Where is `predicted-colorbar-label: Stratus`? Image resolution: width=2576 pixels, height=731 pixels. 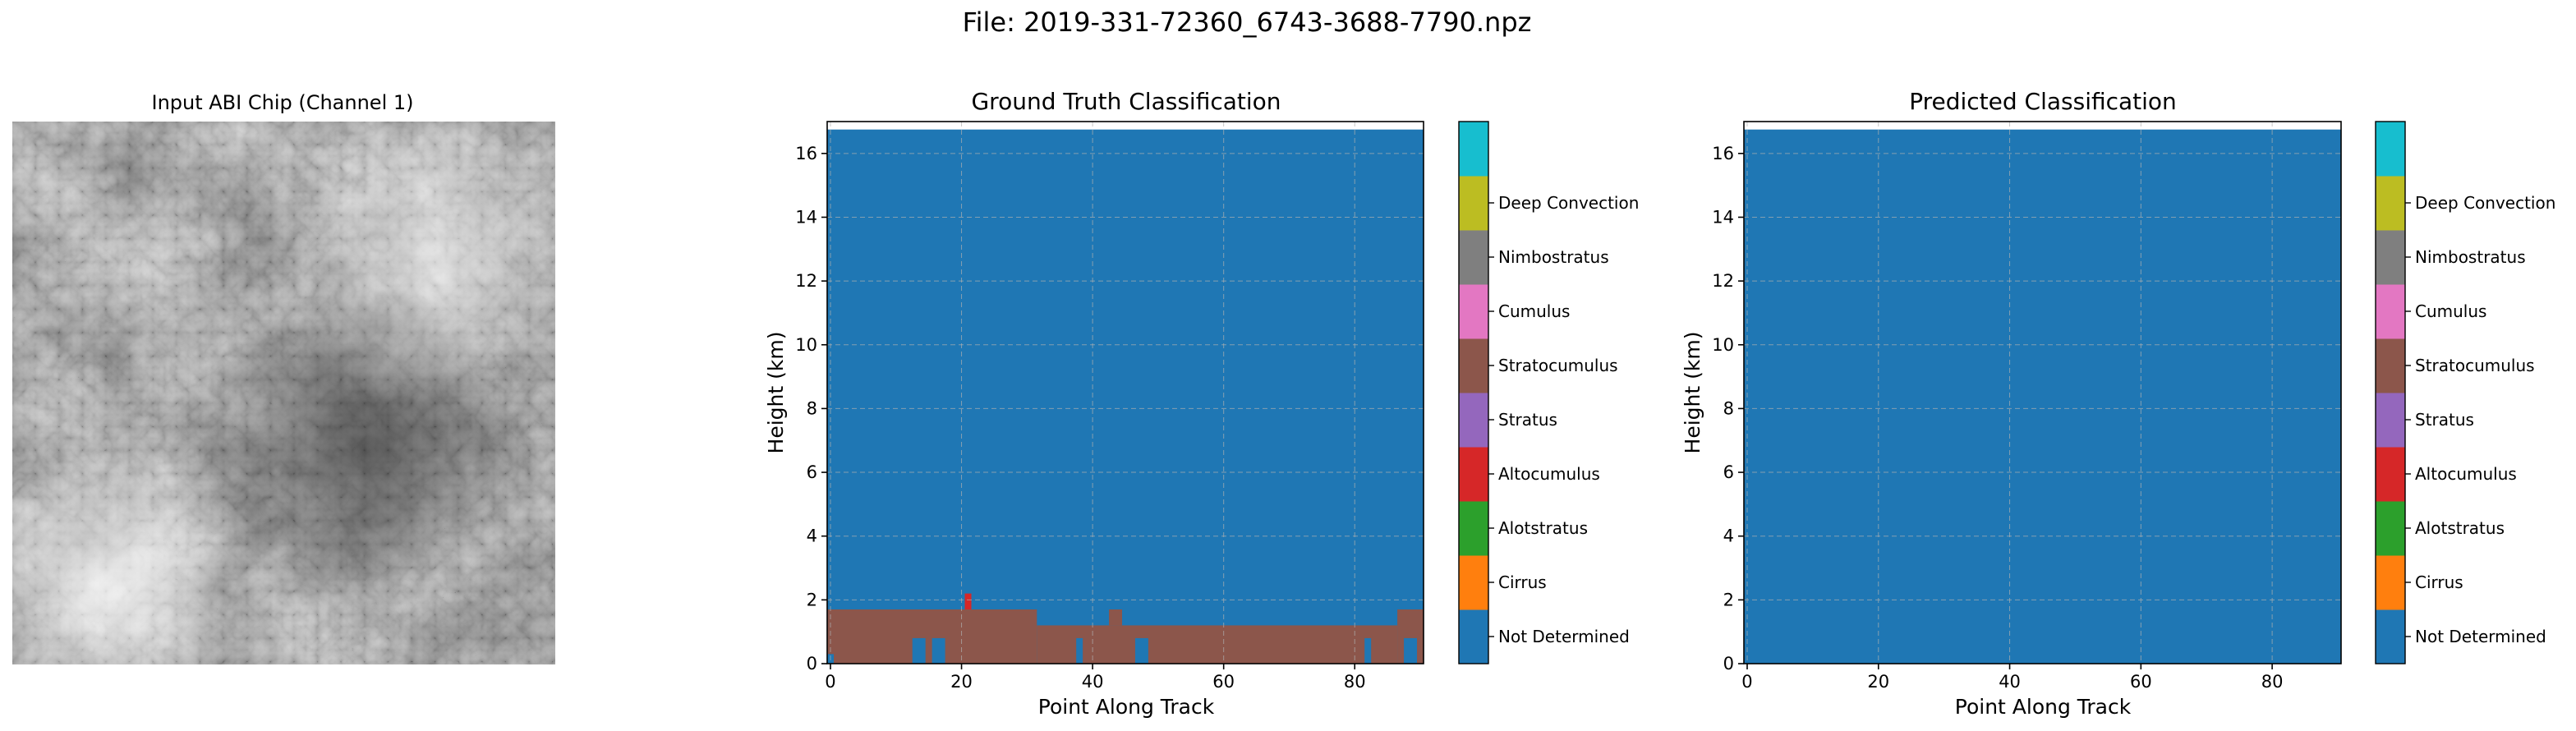 predicted-colorbar-label: Stratus is located at coordinates (2444, 420).